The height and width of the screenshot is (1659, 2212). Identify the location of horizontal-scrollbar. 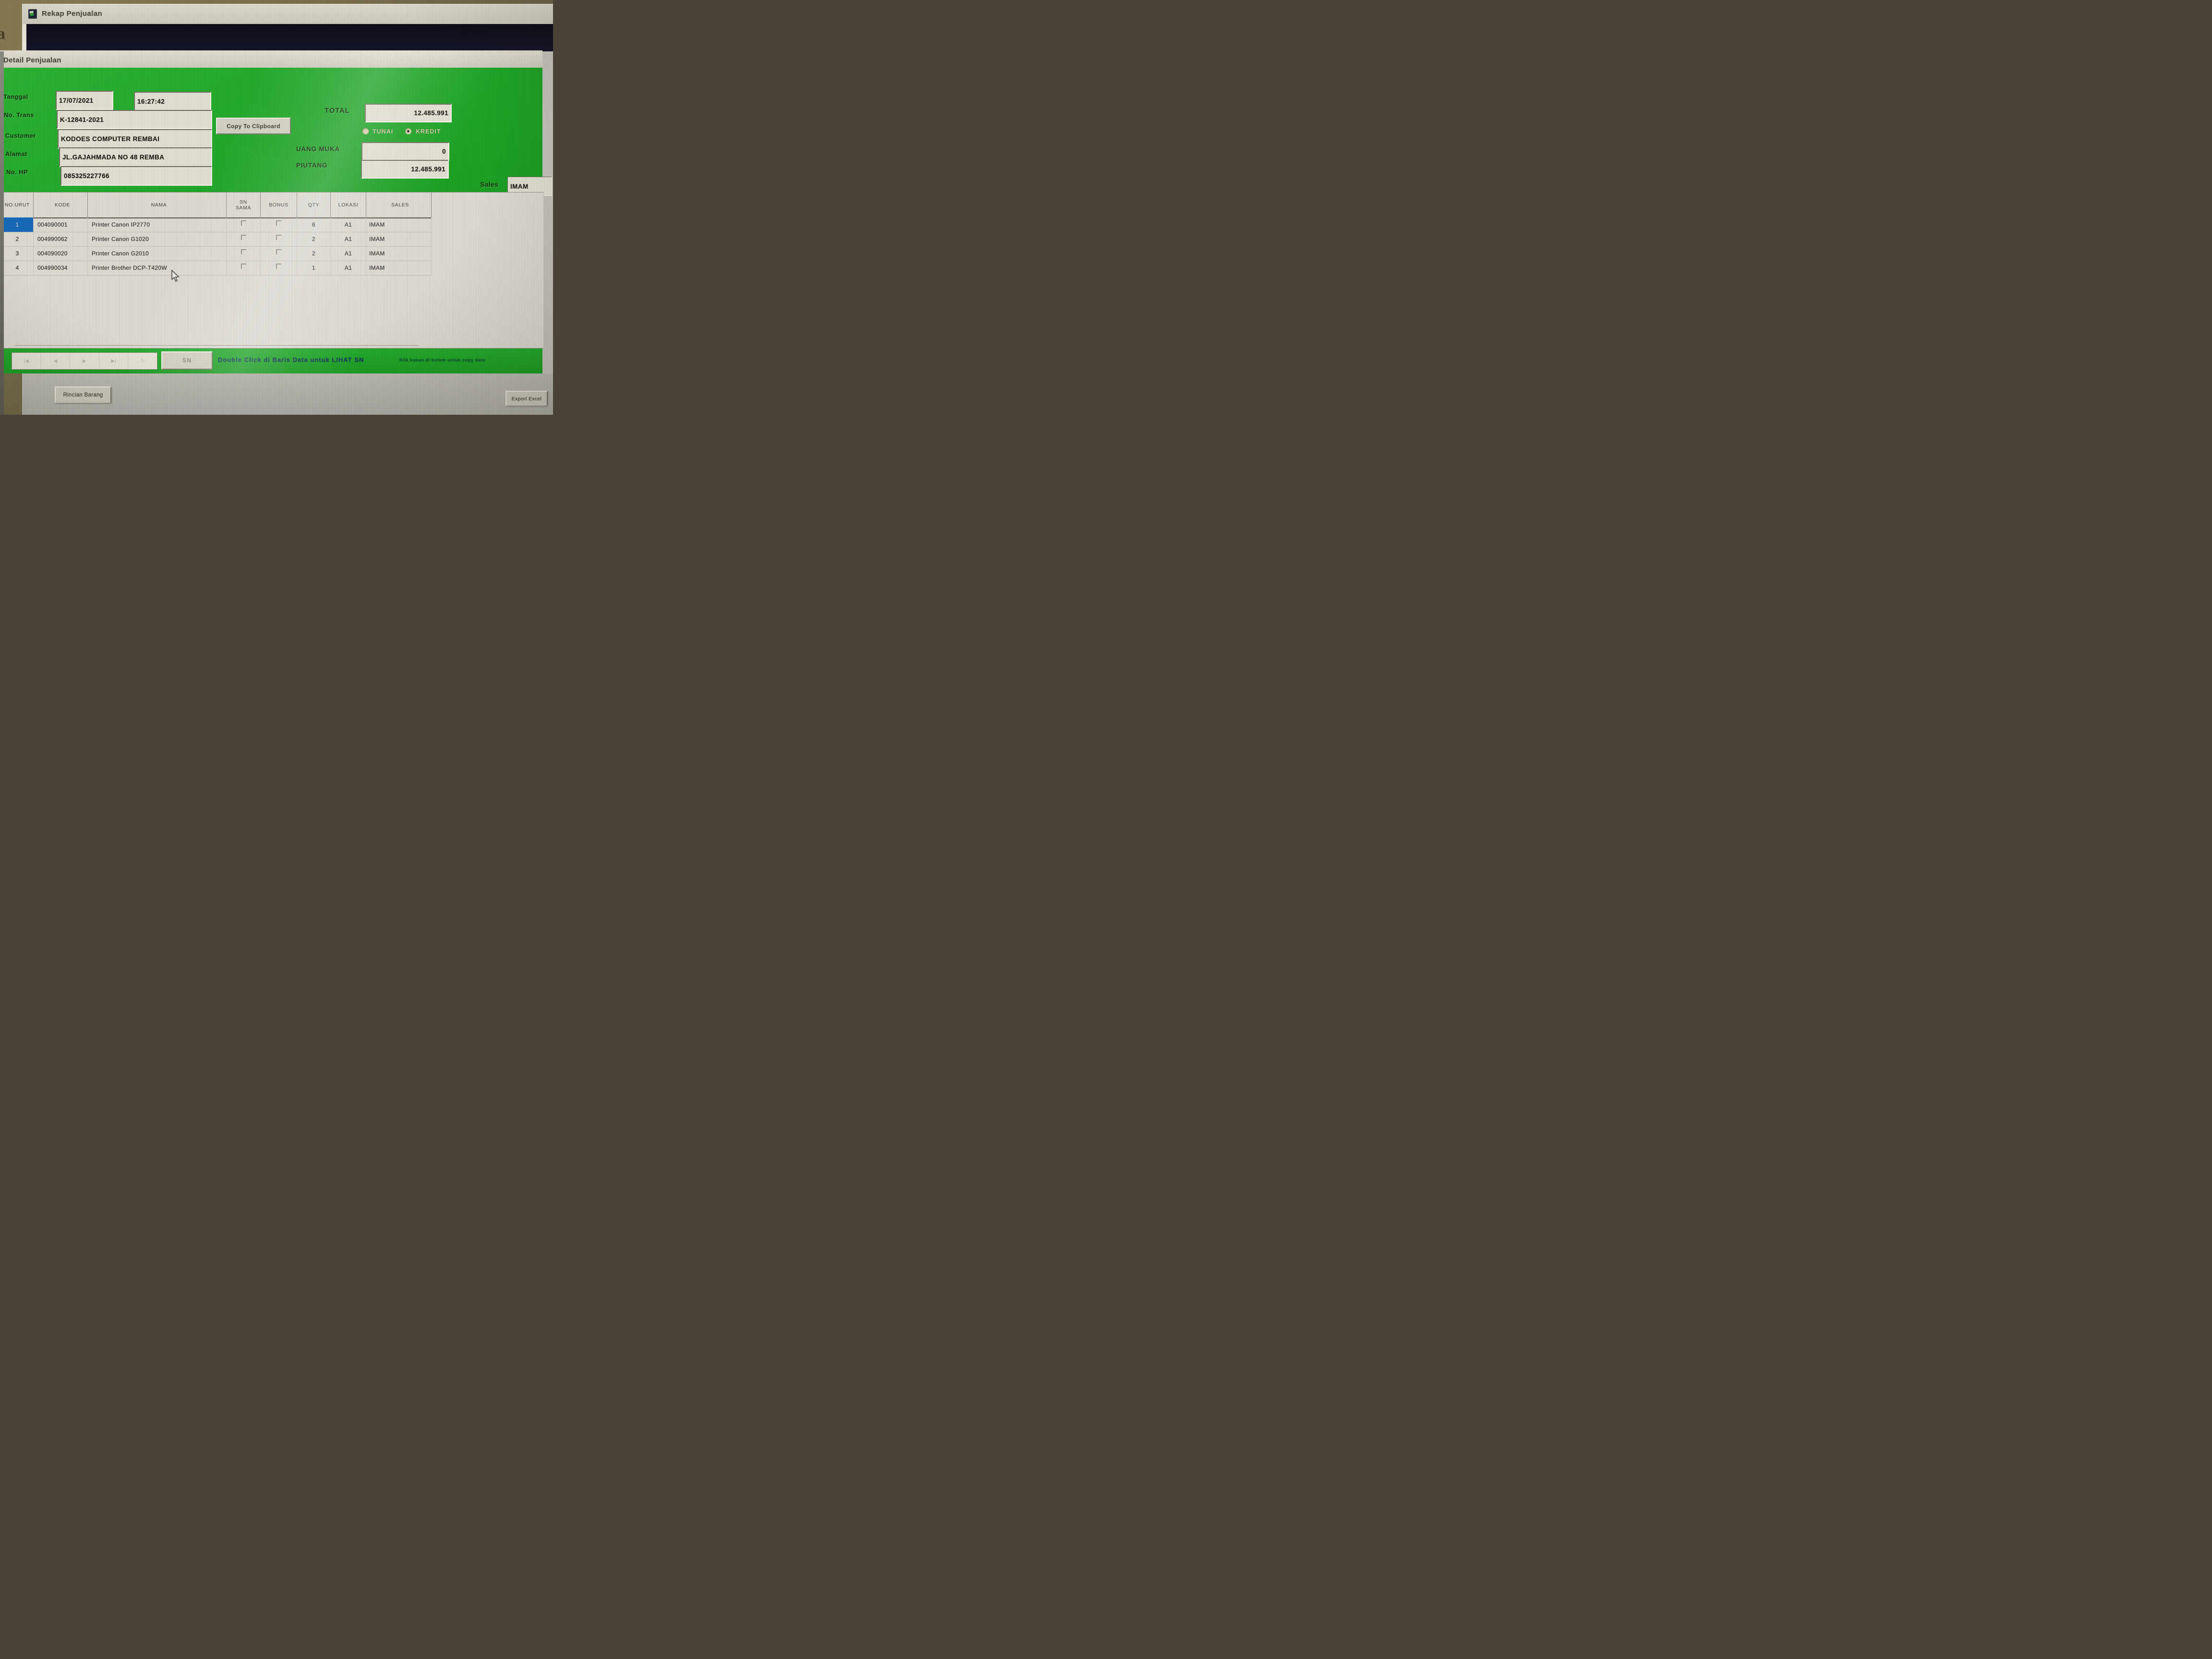
(216, 345).